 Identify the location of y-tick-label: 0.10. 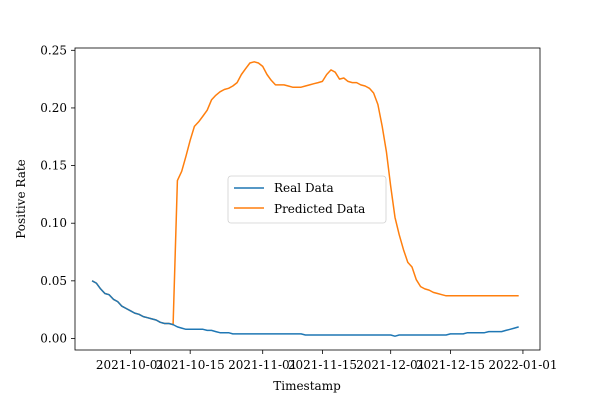
(53, 223).